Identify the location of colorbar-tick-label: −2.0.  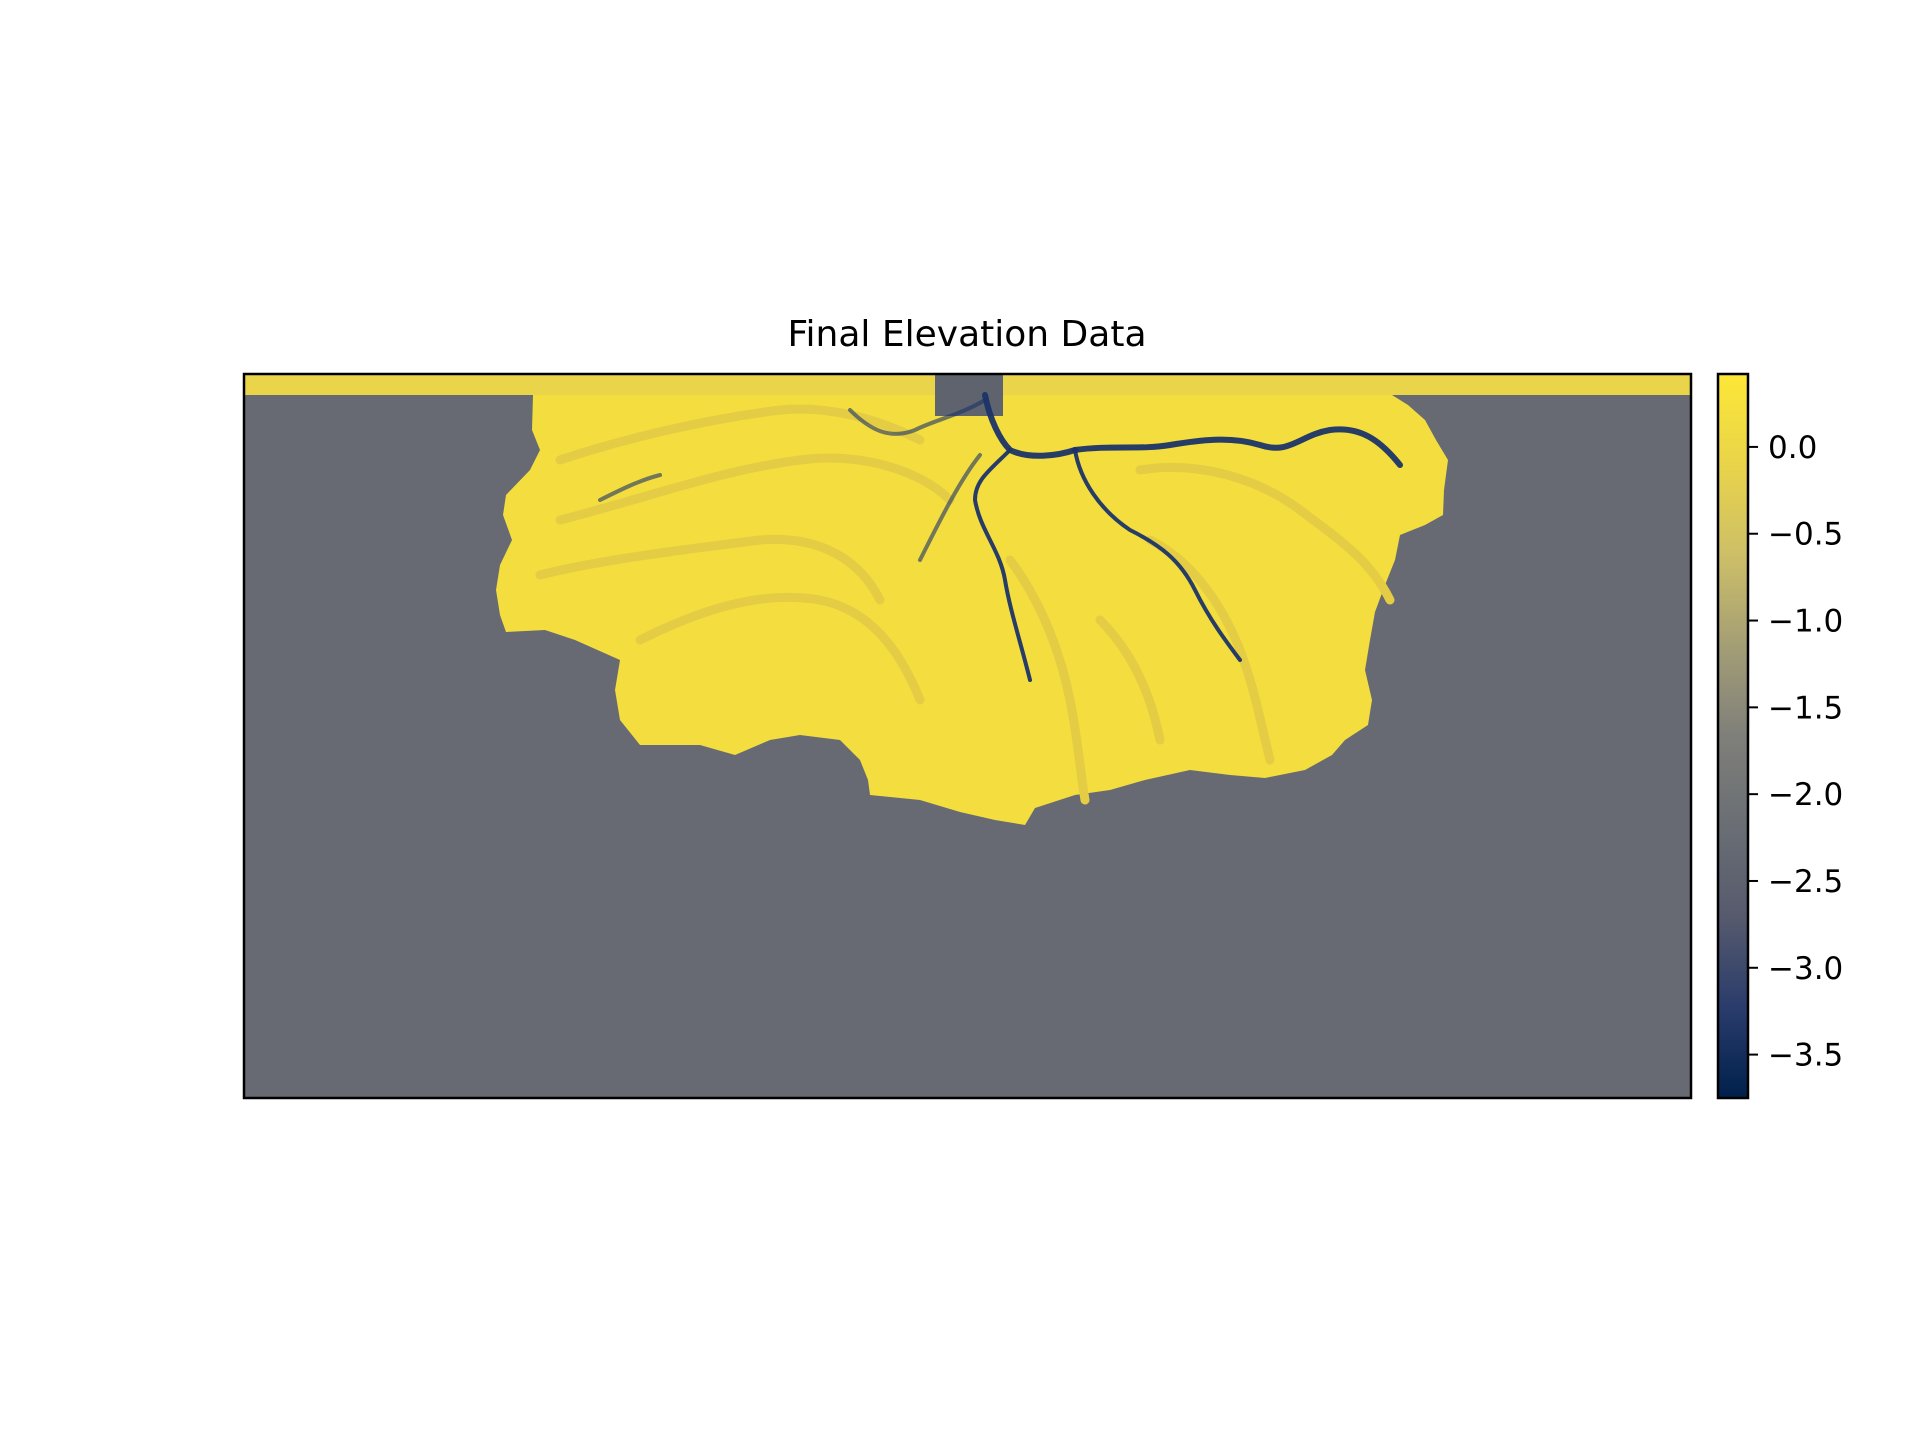
(1805, 795).